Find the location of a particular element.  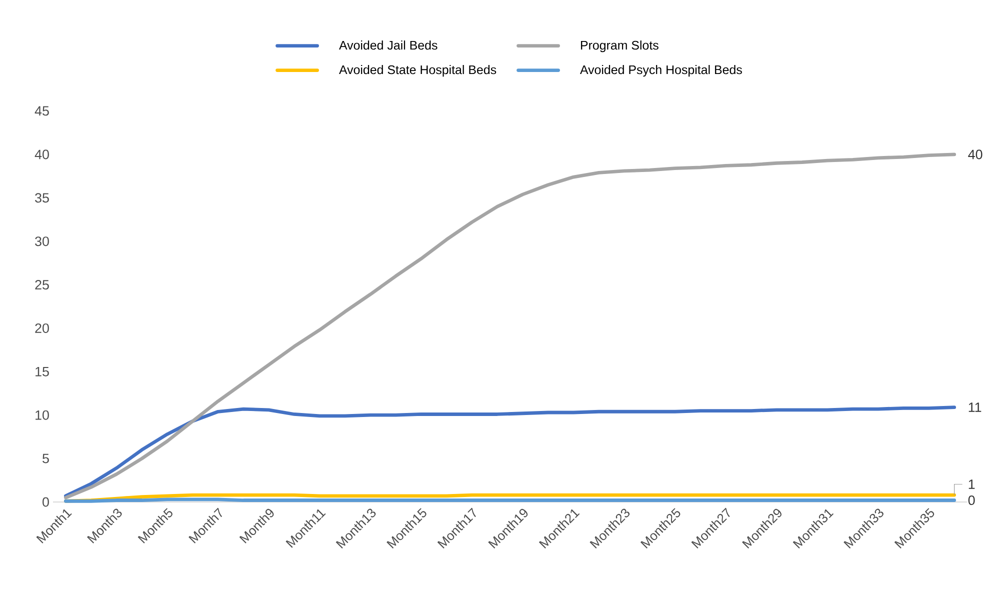

y-tick-label: 20 is located at coordinates (42, 328).